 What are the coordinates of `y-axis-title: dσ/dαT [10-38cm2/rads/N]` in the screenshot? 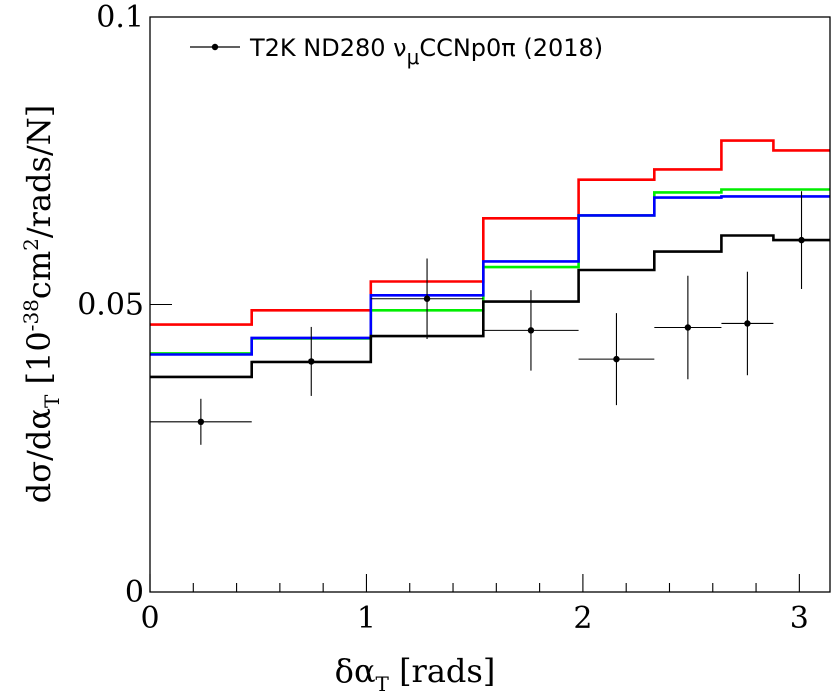 It's located at (41, 304).